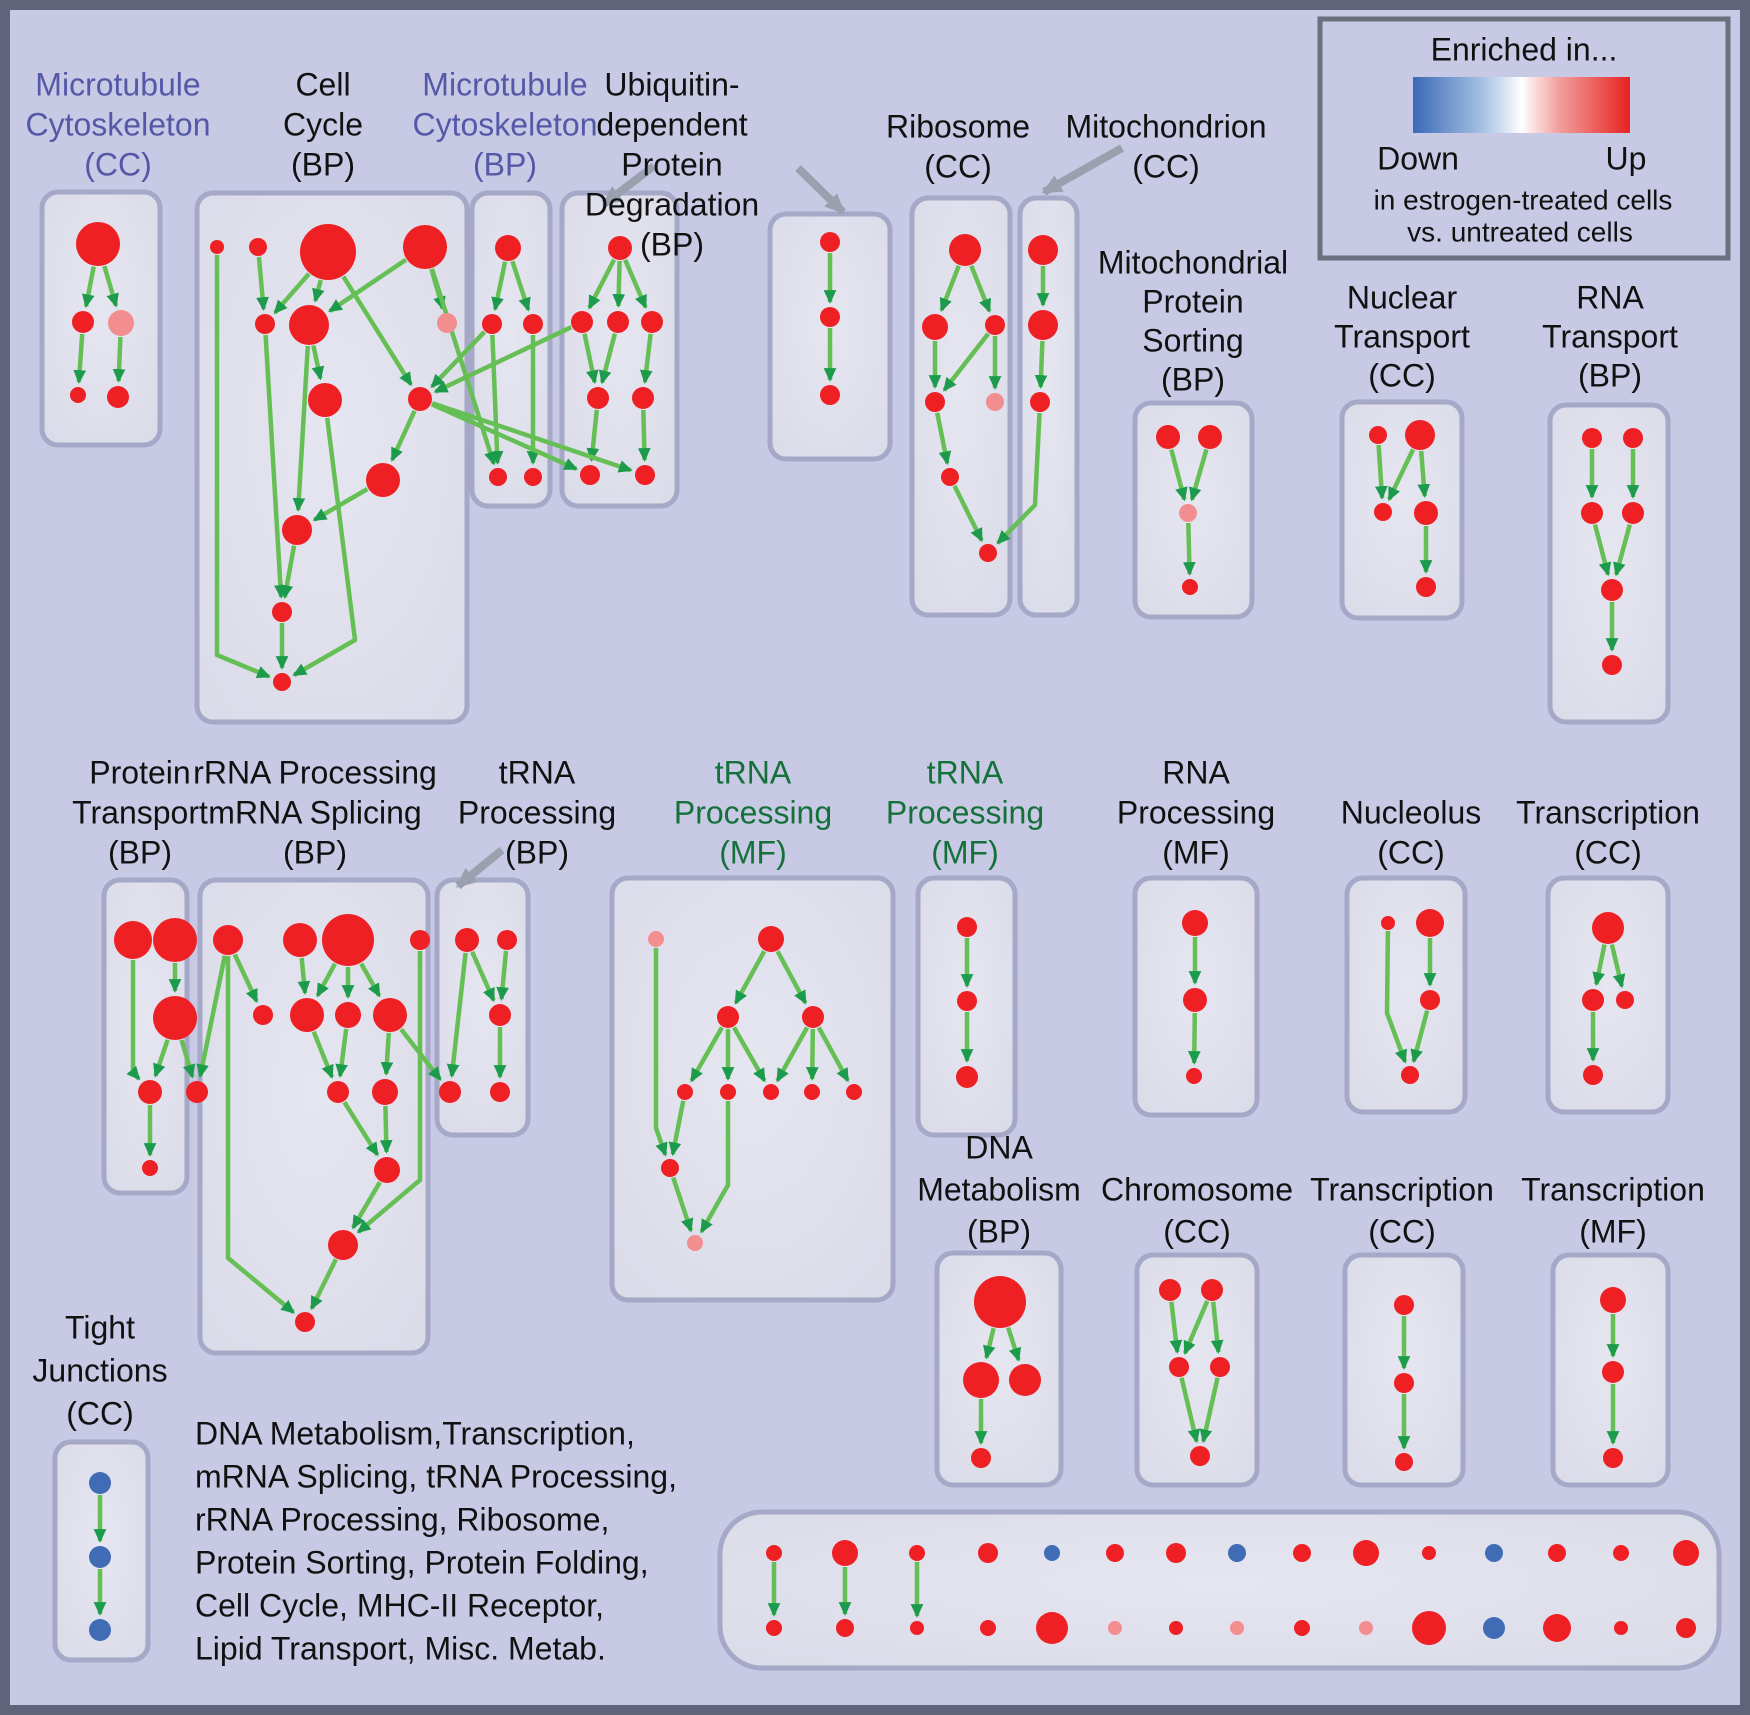 The width and height of the screenshot is (1750, 1715). What do you see at coordinates (505, 124) in the screenshot?
I see `microtubule-bp-label: Microtubule Cytoskeleton (BP)` at bounding box center [505, 124].